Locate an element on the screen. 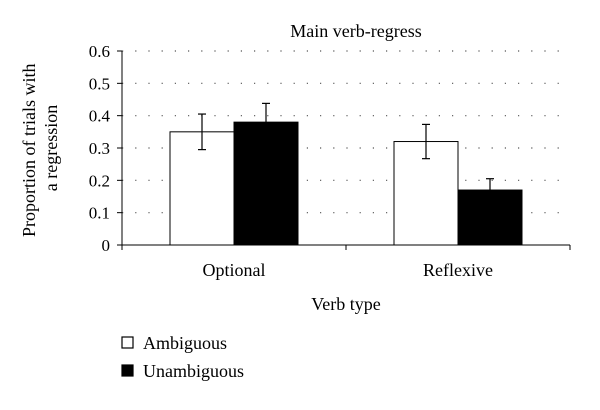 This screenshot has height=410, width=600. chart-title: Main verb-regress is located at coordinates (355, 31).